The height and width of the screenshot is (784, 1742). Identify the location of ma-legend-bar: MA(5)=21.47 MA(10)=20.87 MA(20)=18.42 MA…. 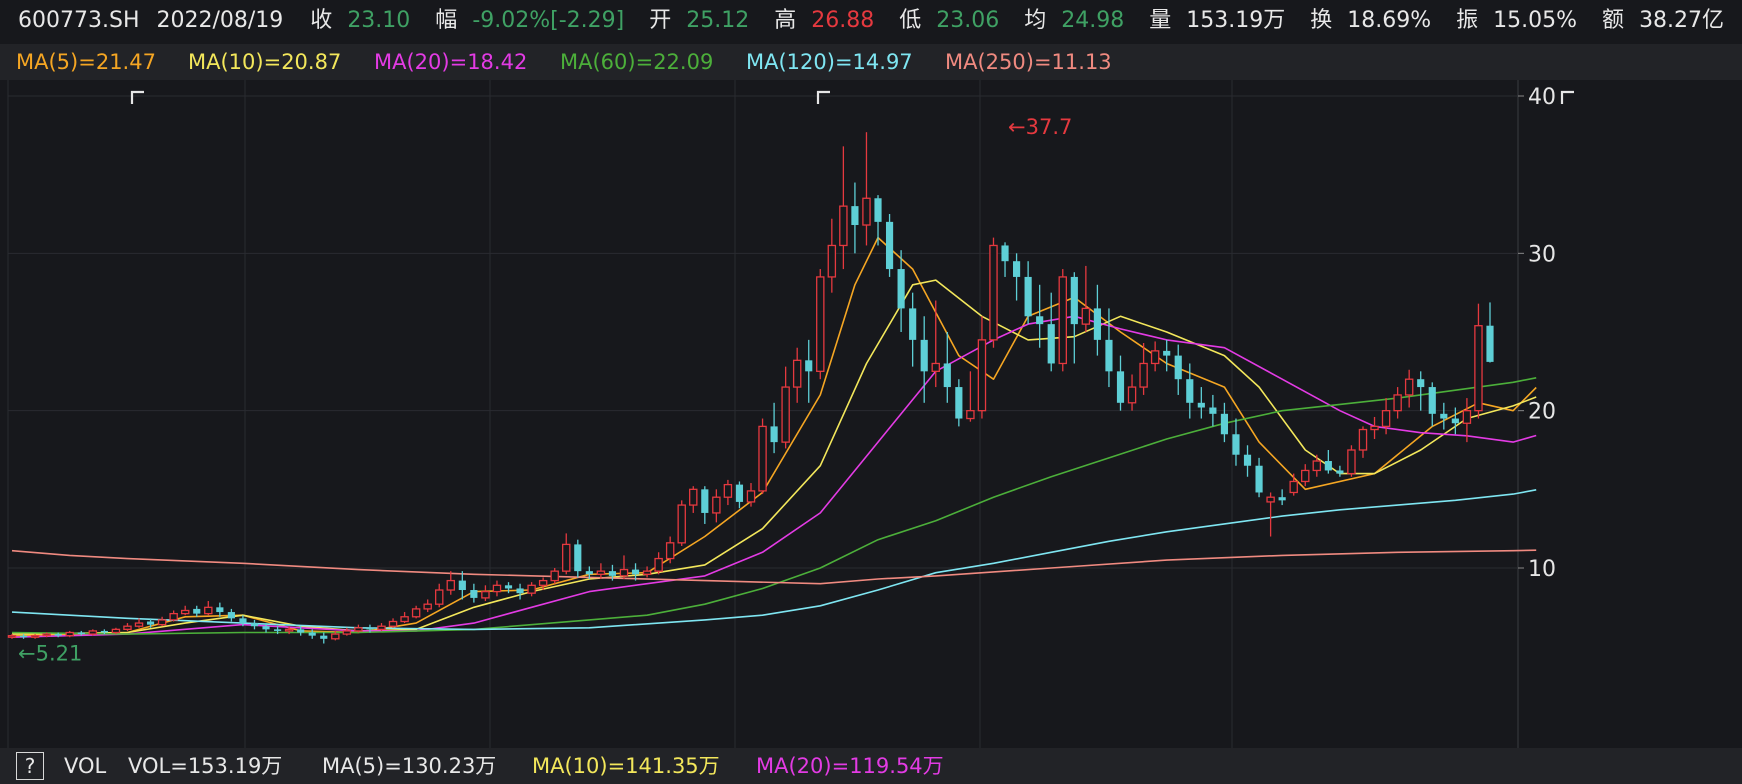
(871, 62).